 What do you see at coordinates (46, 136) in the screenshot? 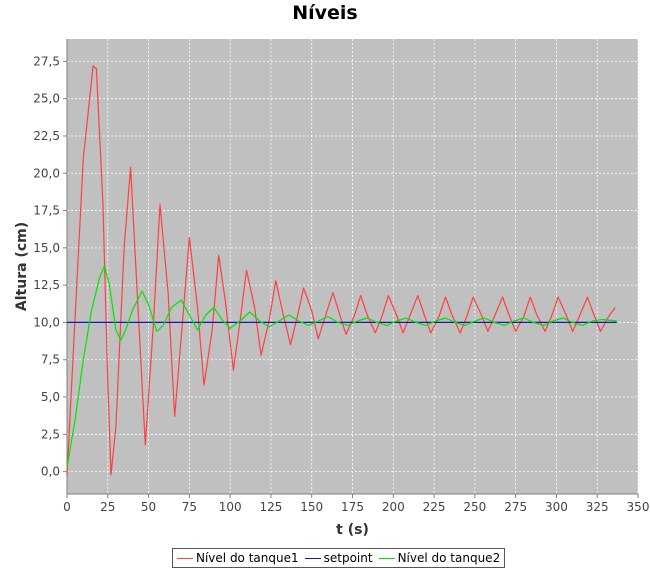
I see `y-tick-label: 22,5` at bounding box center [46, 136].